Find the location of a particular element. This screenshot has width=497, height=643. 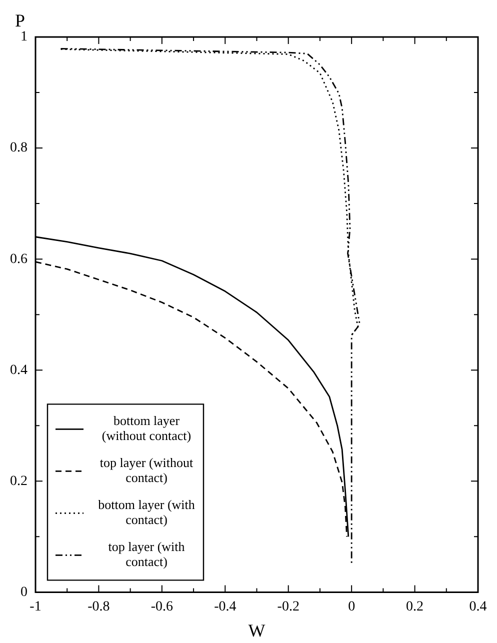

legend-label: top layer (without contact) is located at coordinates (147, 470).